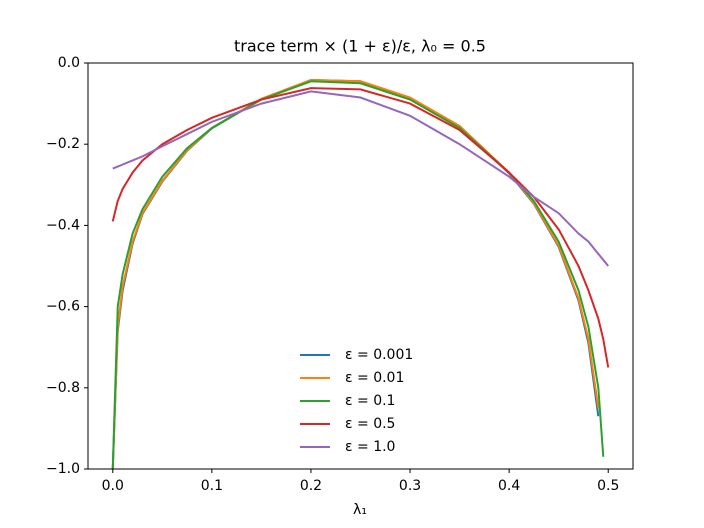 This screenshot has height=528, width=704. I want to click on legend-label: ε = 0.5, so click(370, 424).